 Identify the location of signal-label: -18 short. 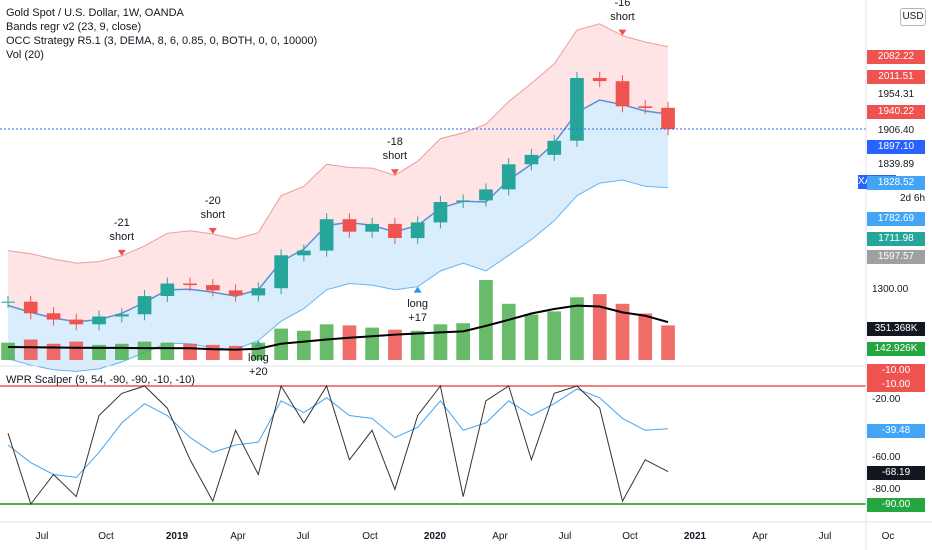
(395, 149).